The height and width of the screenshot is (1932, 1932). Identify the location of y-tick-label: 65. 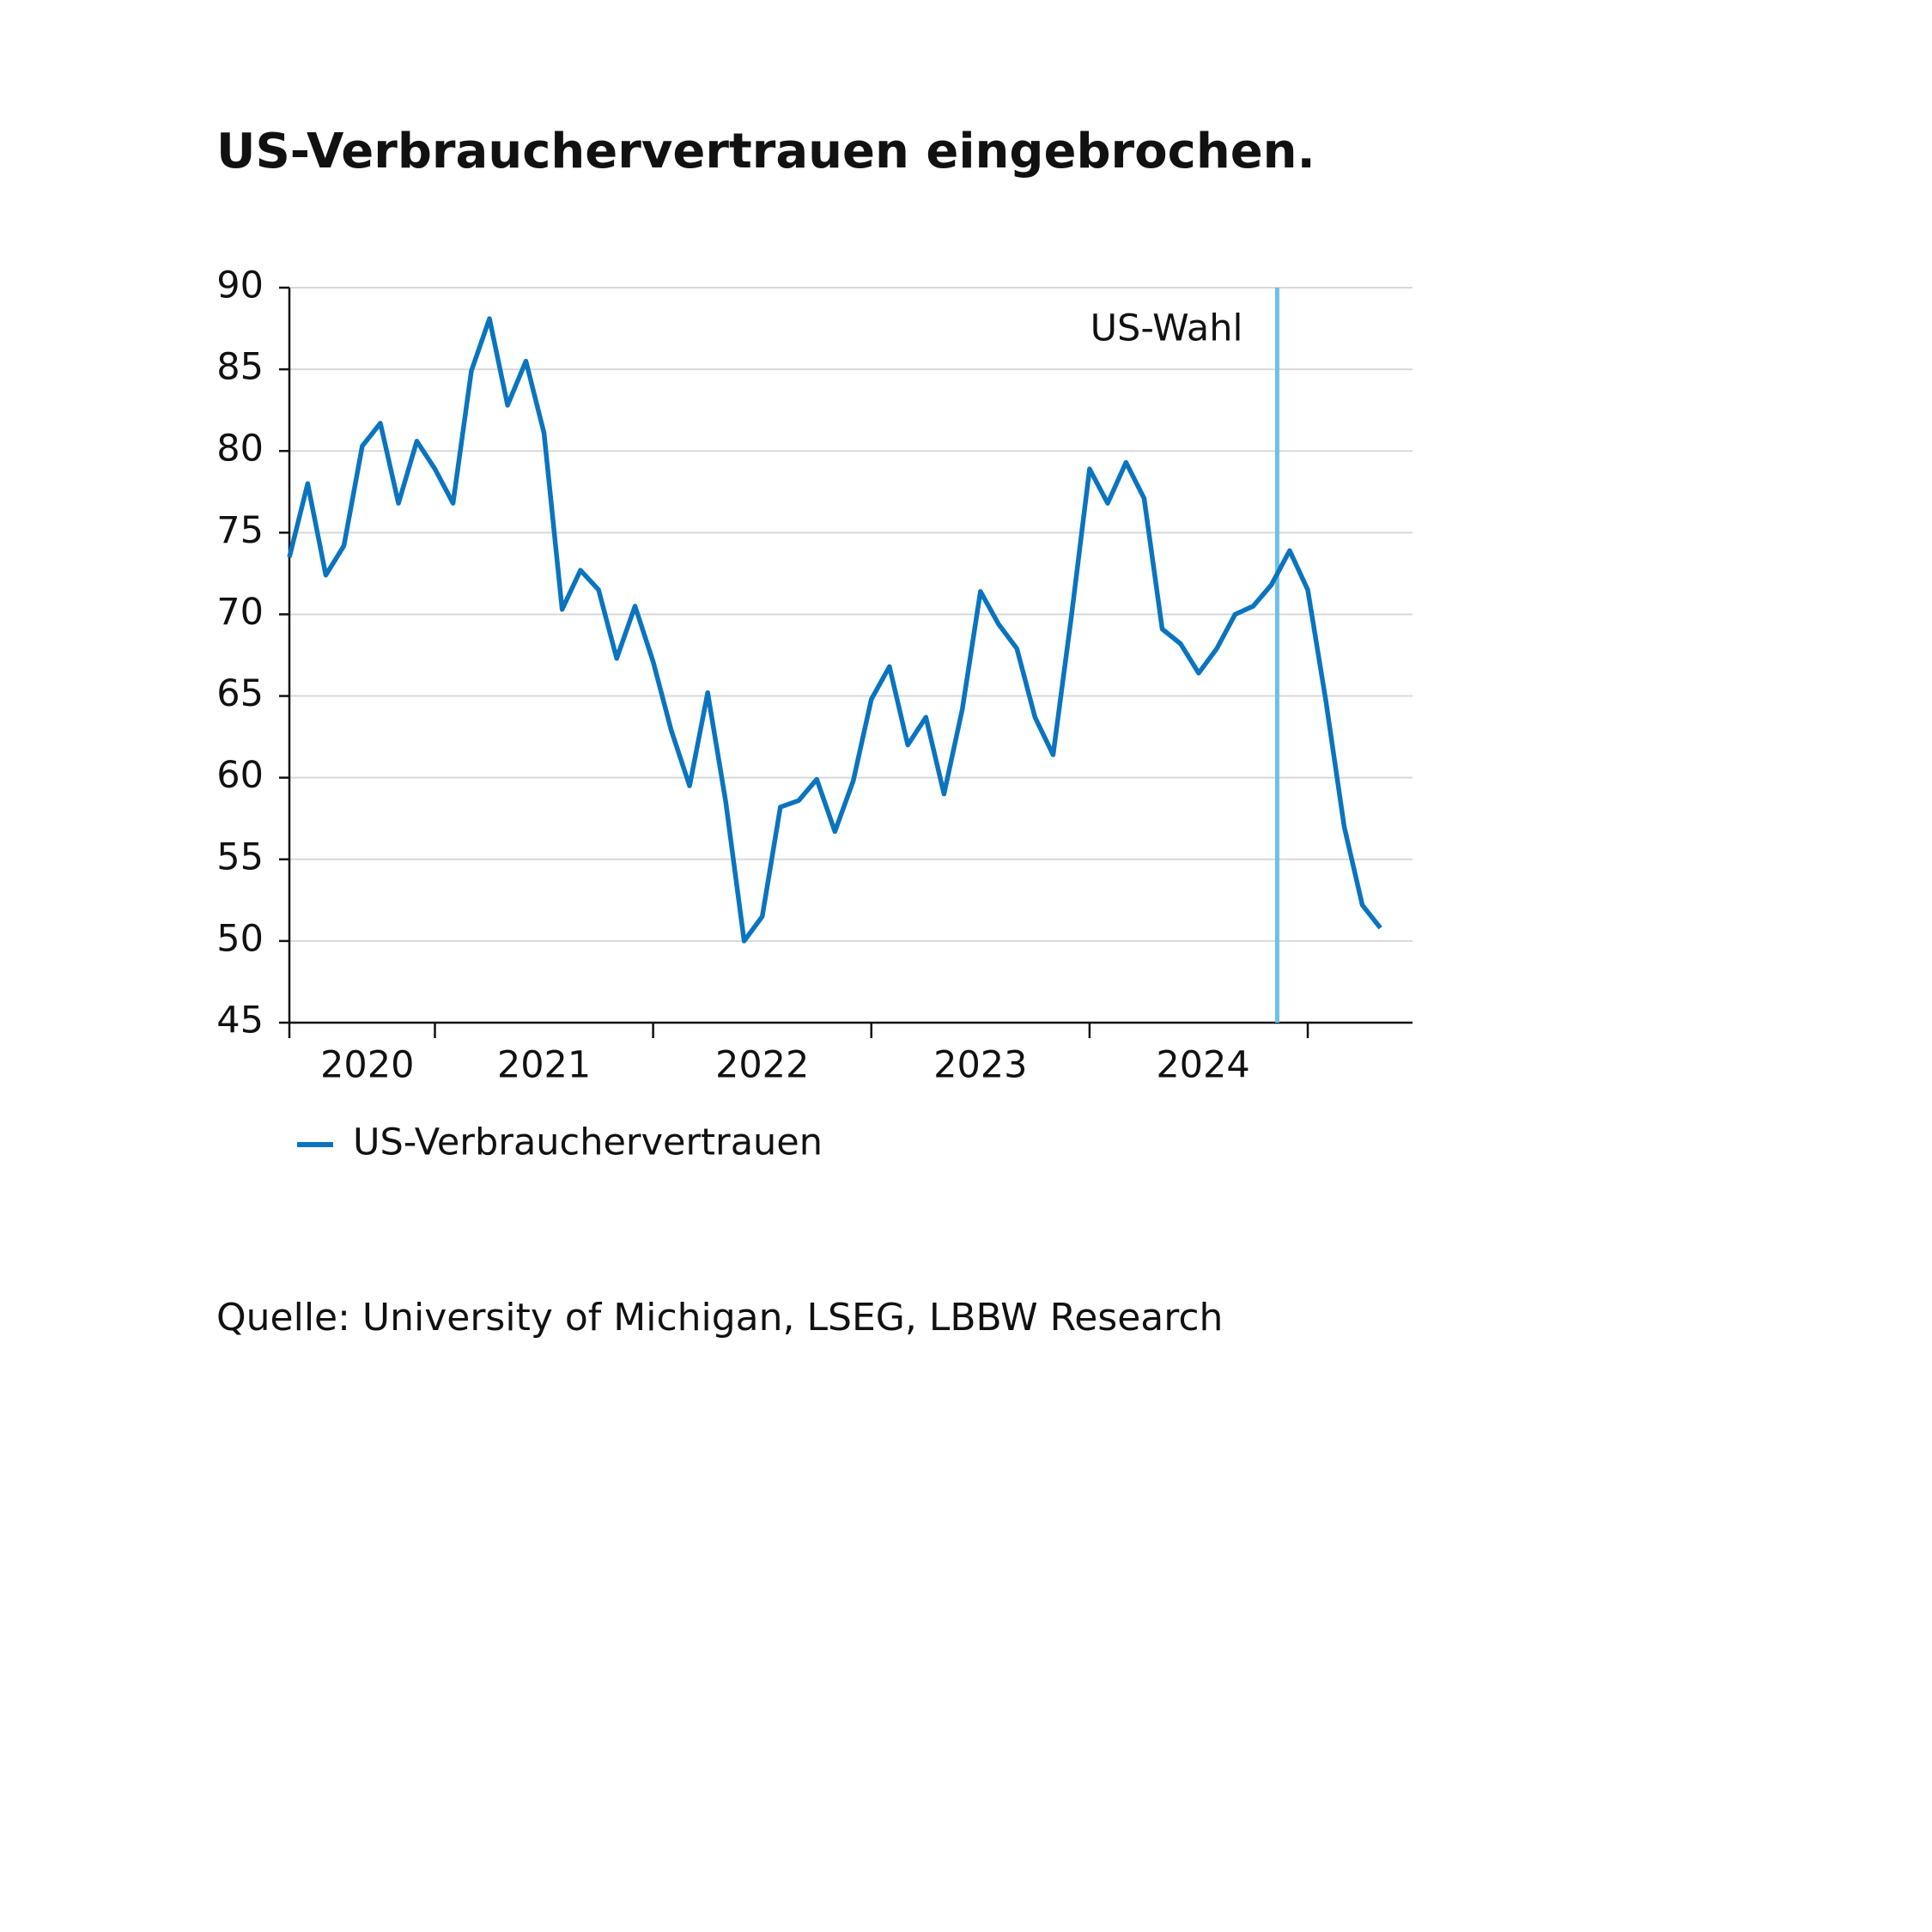
(240, 693).